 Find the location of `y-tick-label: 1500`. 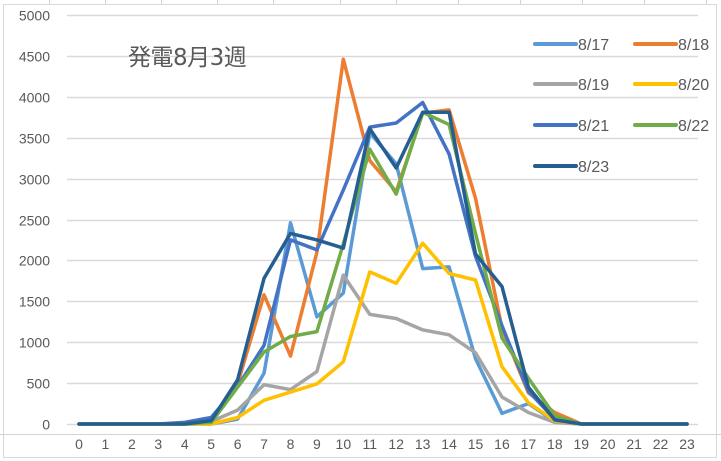

y-tick-label: 1500 is located at coordinates (34, 302).